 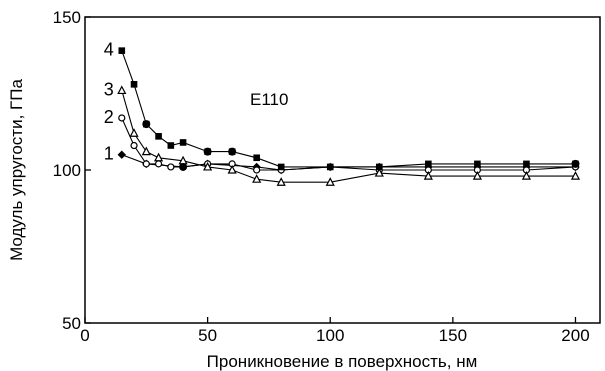 What do you see at coordinates (269, 99) in the screenshot?
I see `annotation-label: E110` at bounding box center [269, 99].